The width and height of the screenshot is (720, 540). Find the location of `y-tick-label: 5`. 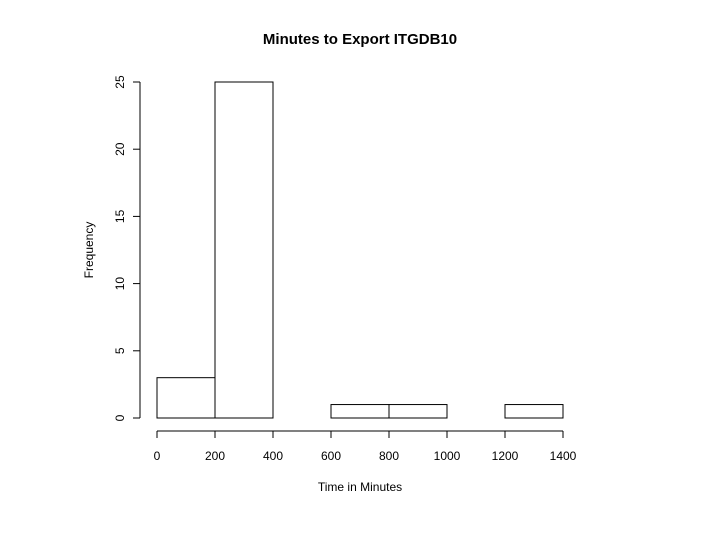

y-tick-label: 5 is located at coordinates (120, 350).